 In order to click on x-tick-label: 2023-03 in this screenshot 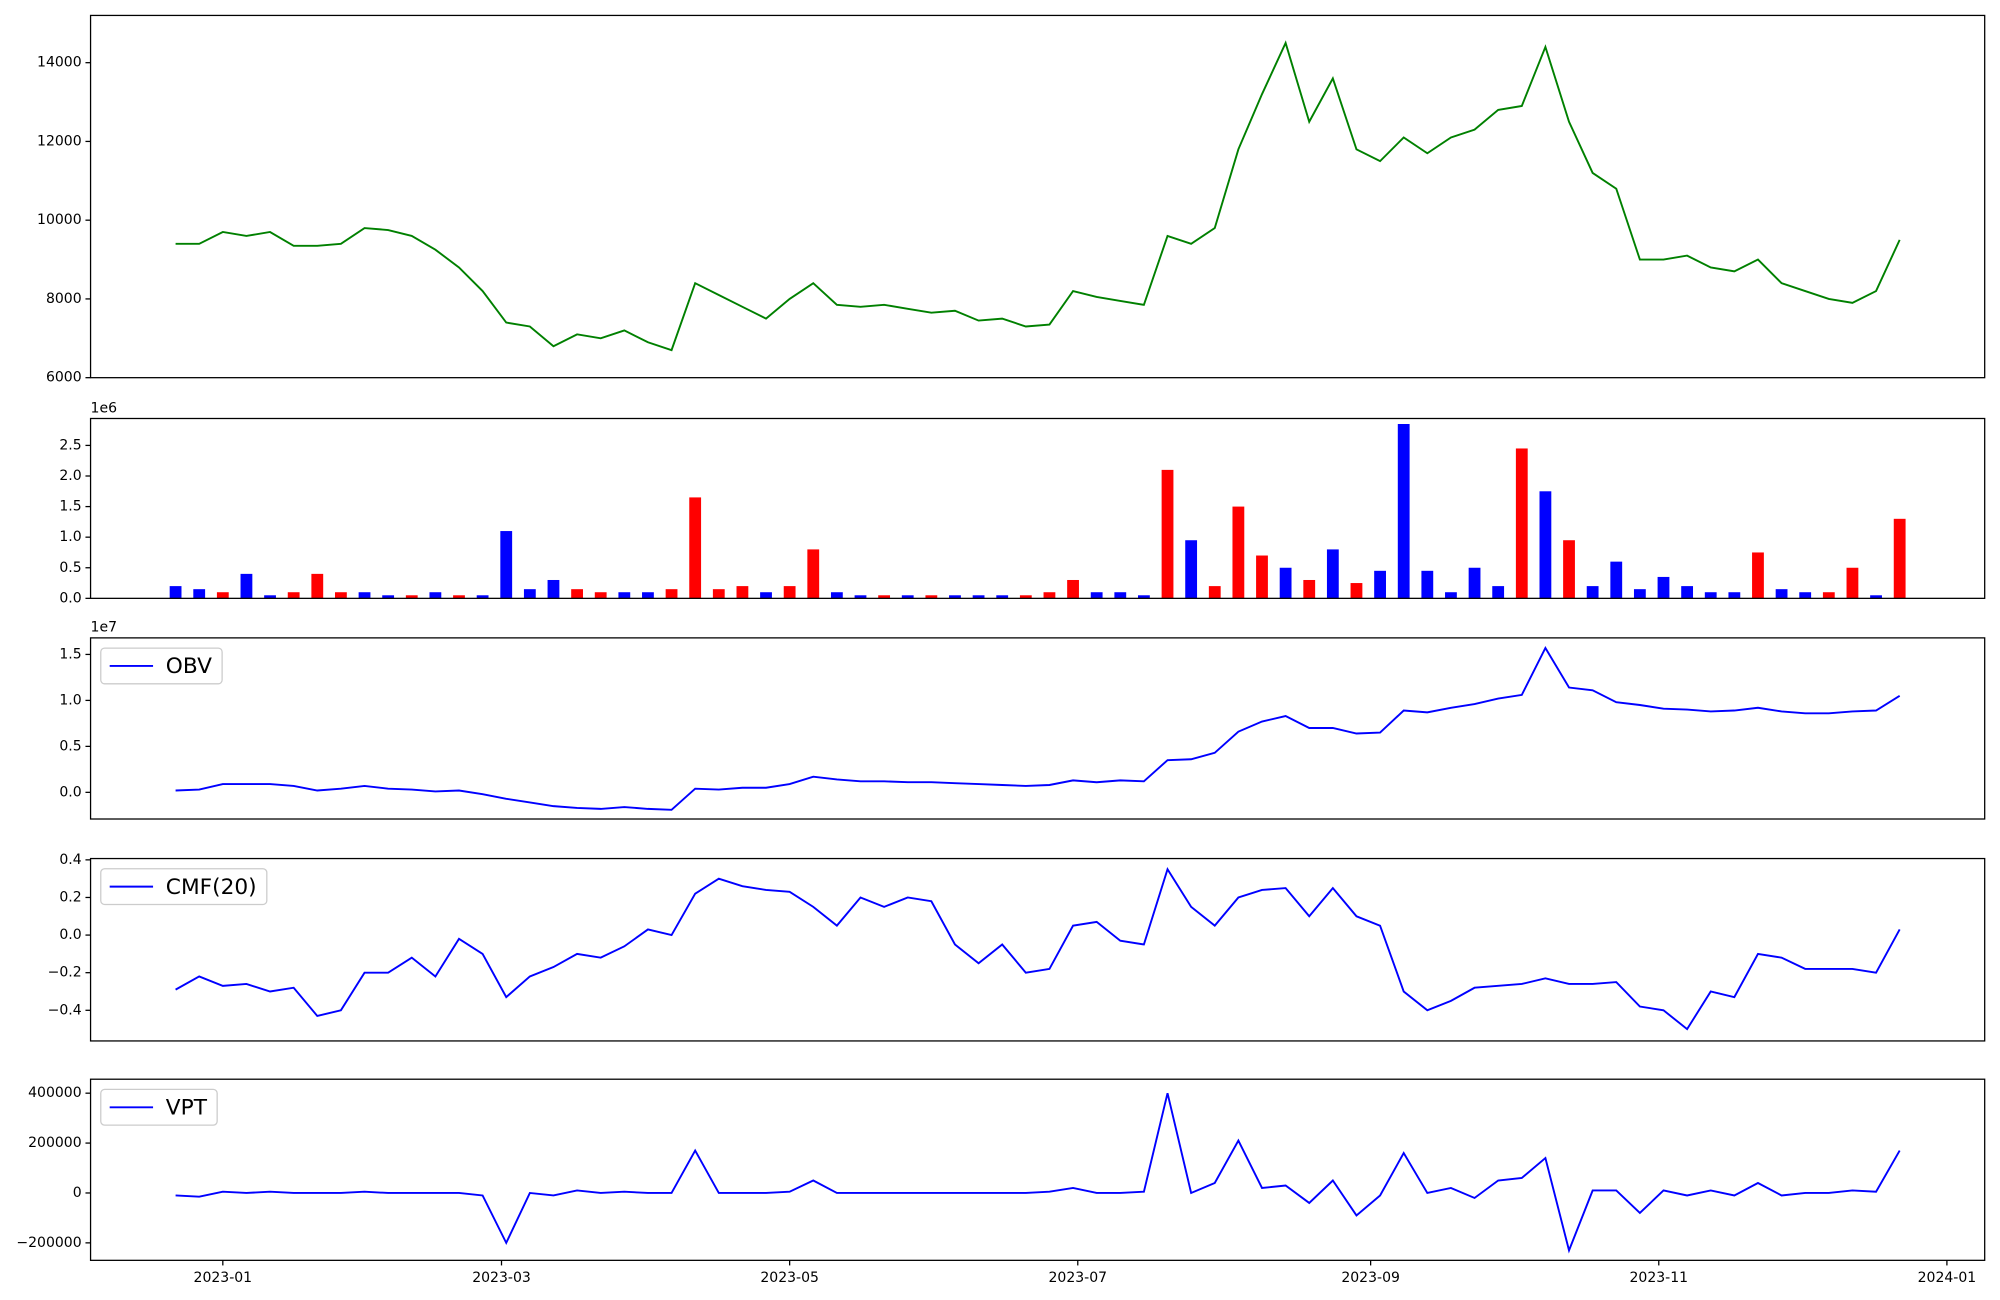, I will do `click(501, 1278)`.